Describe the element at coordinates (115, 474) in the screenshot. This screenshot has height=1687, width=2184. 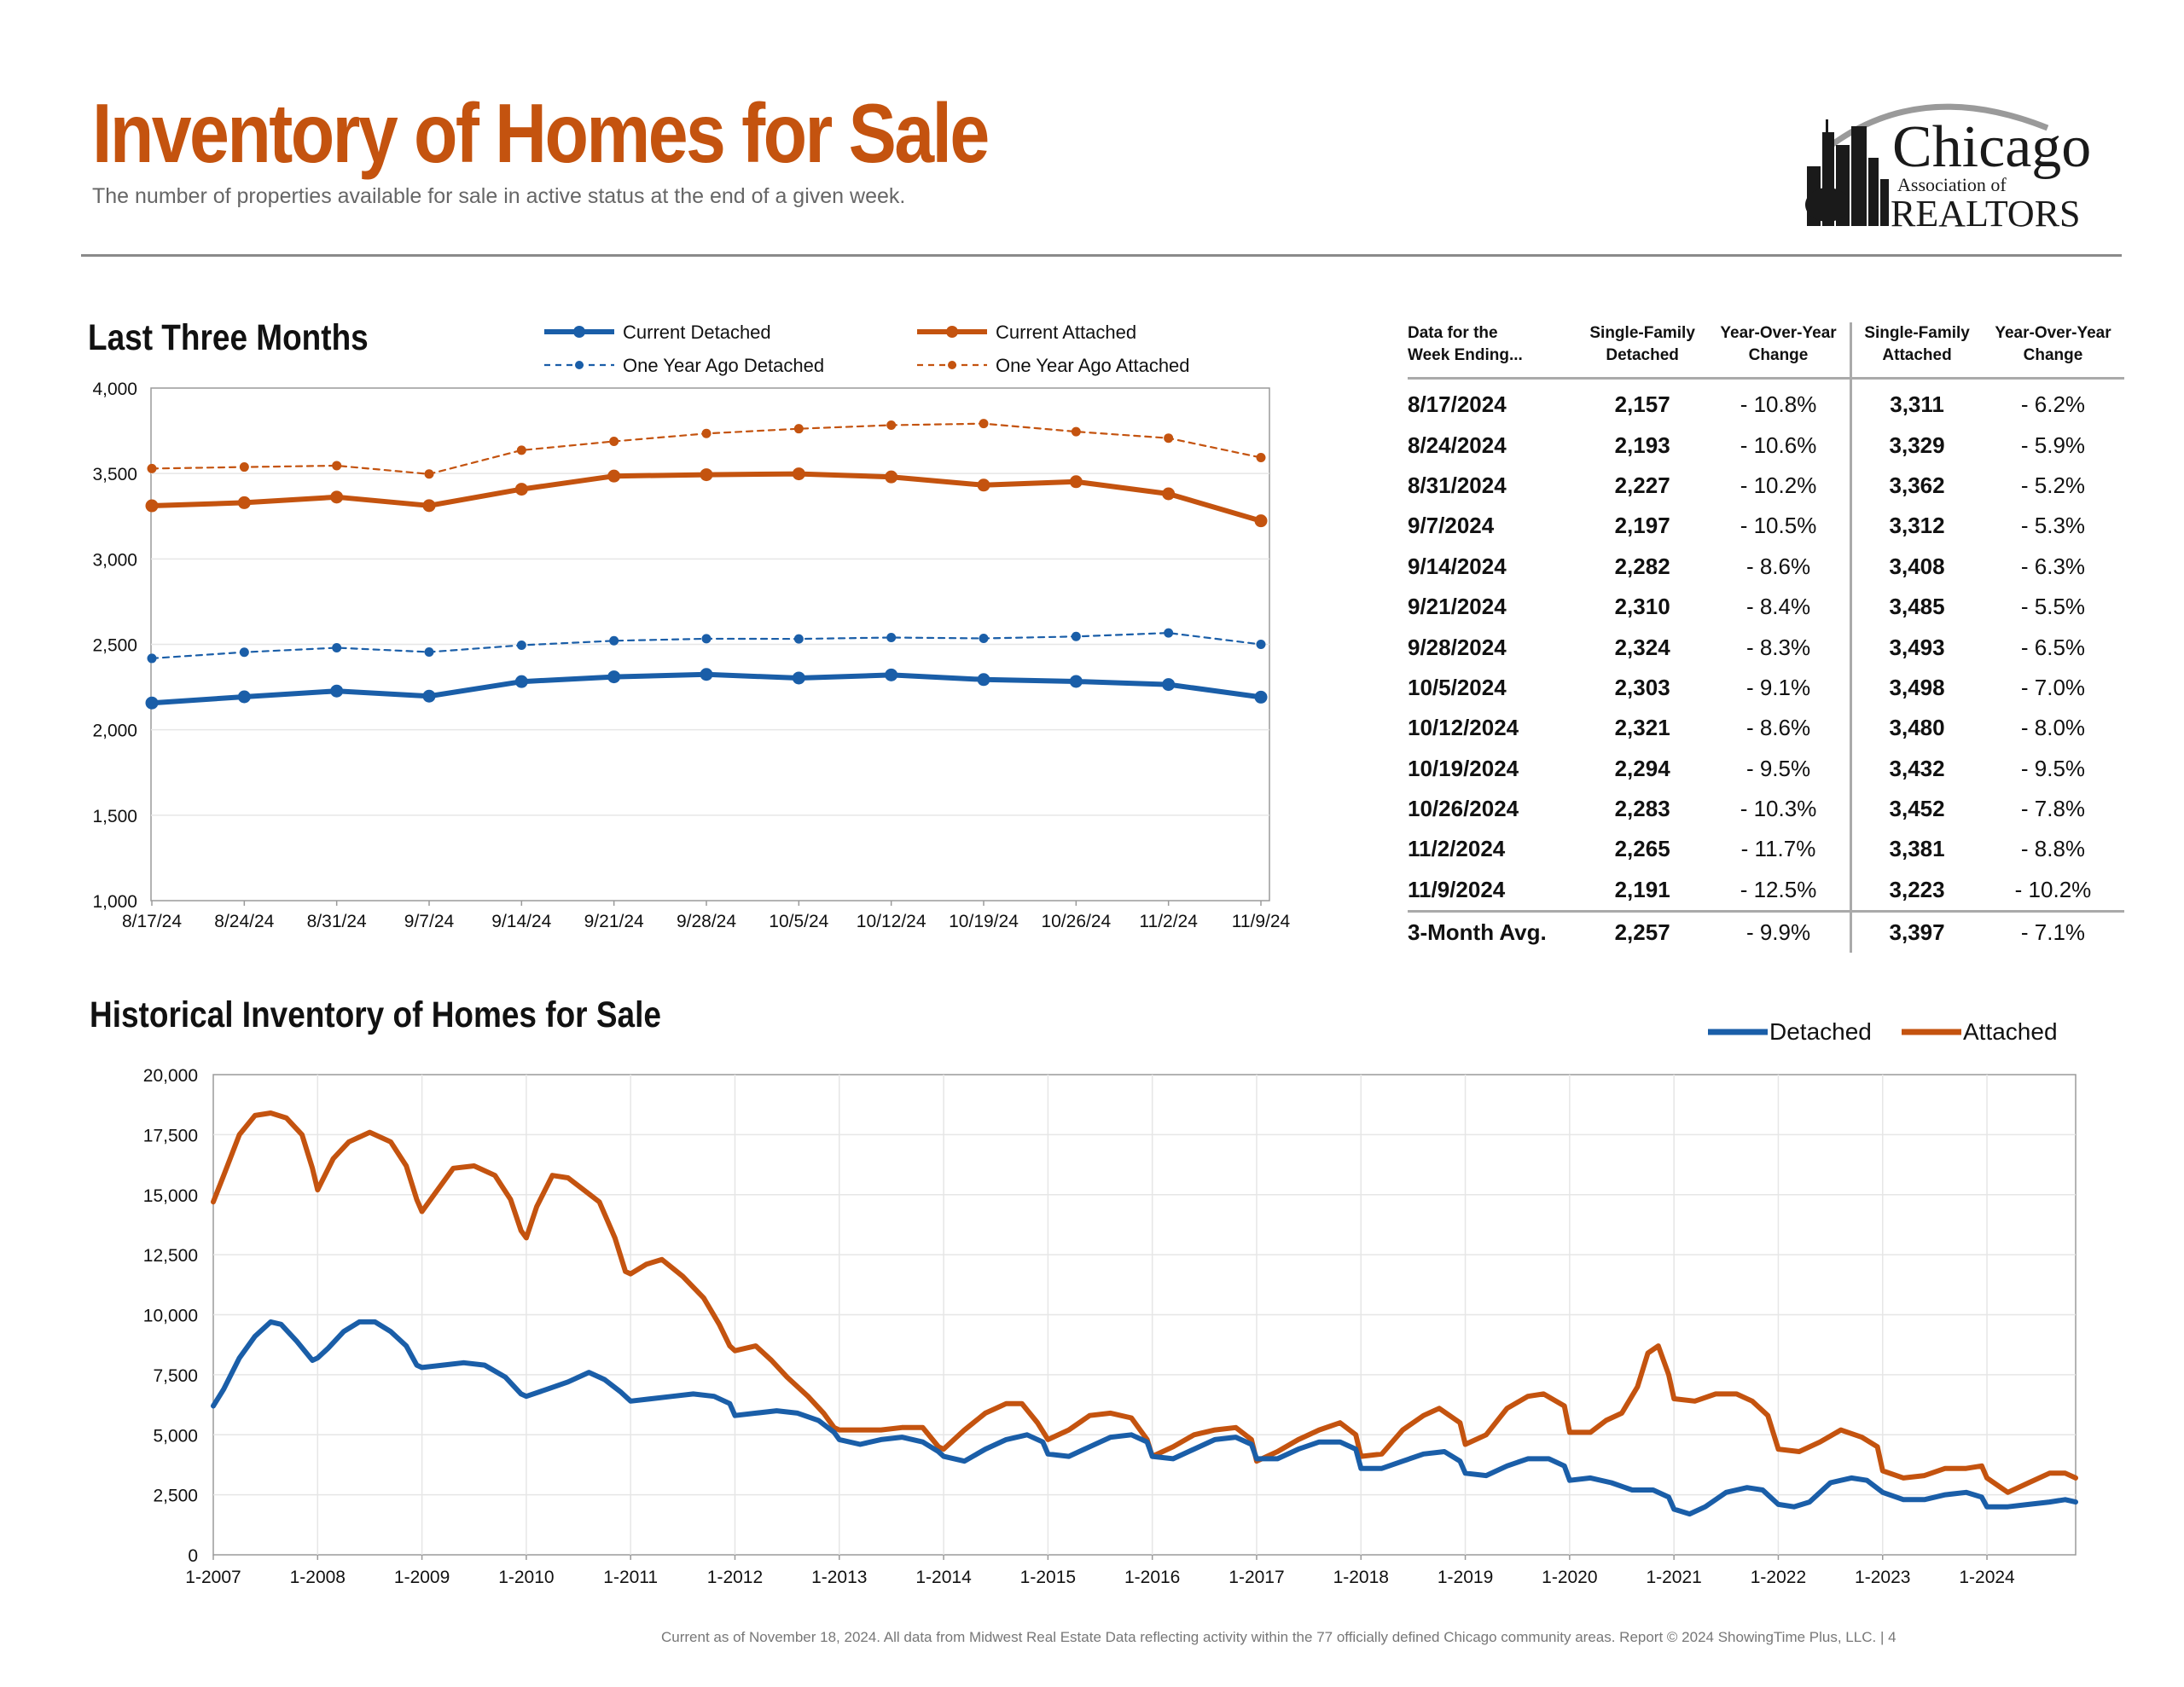
I see `y-tick-label: 3,500` at that location.